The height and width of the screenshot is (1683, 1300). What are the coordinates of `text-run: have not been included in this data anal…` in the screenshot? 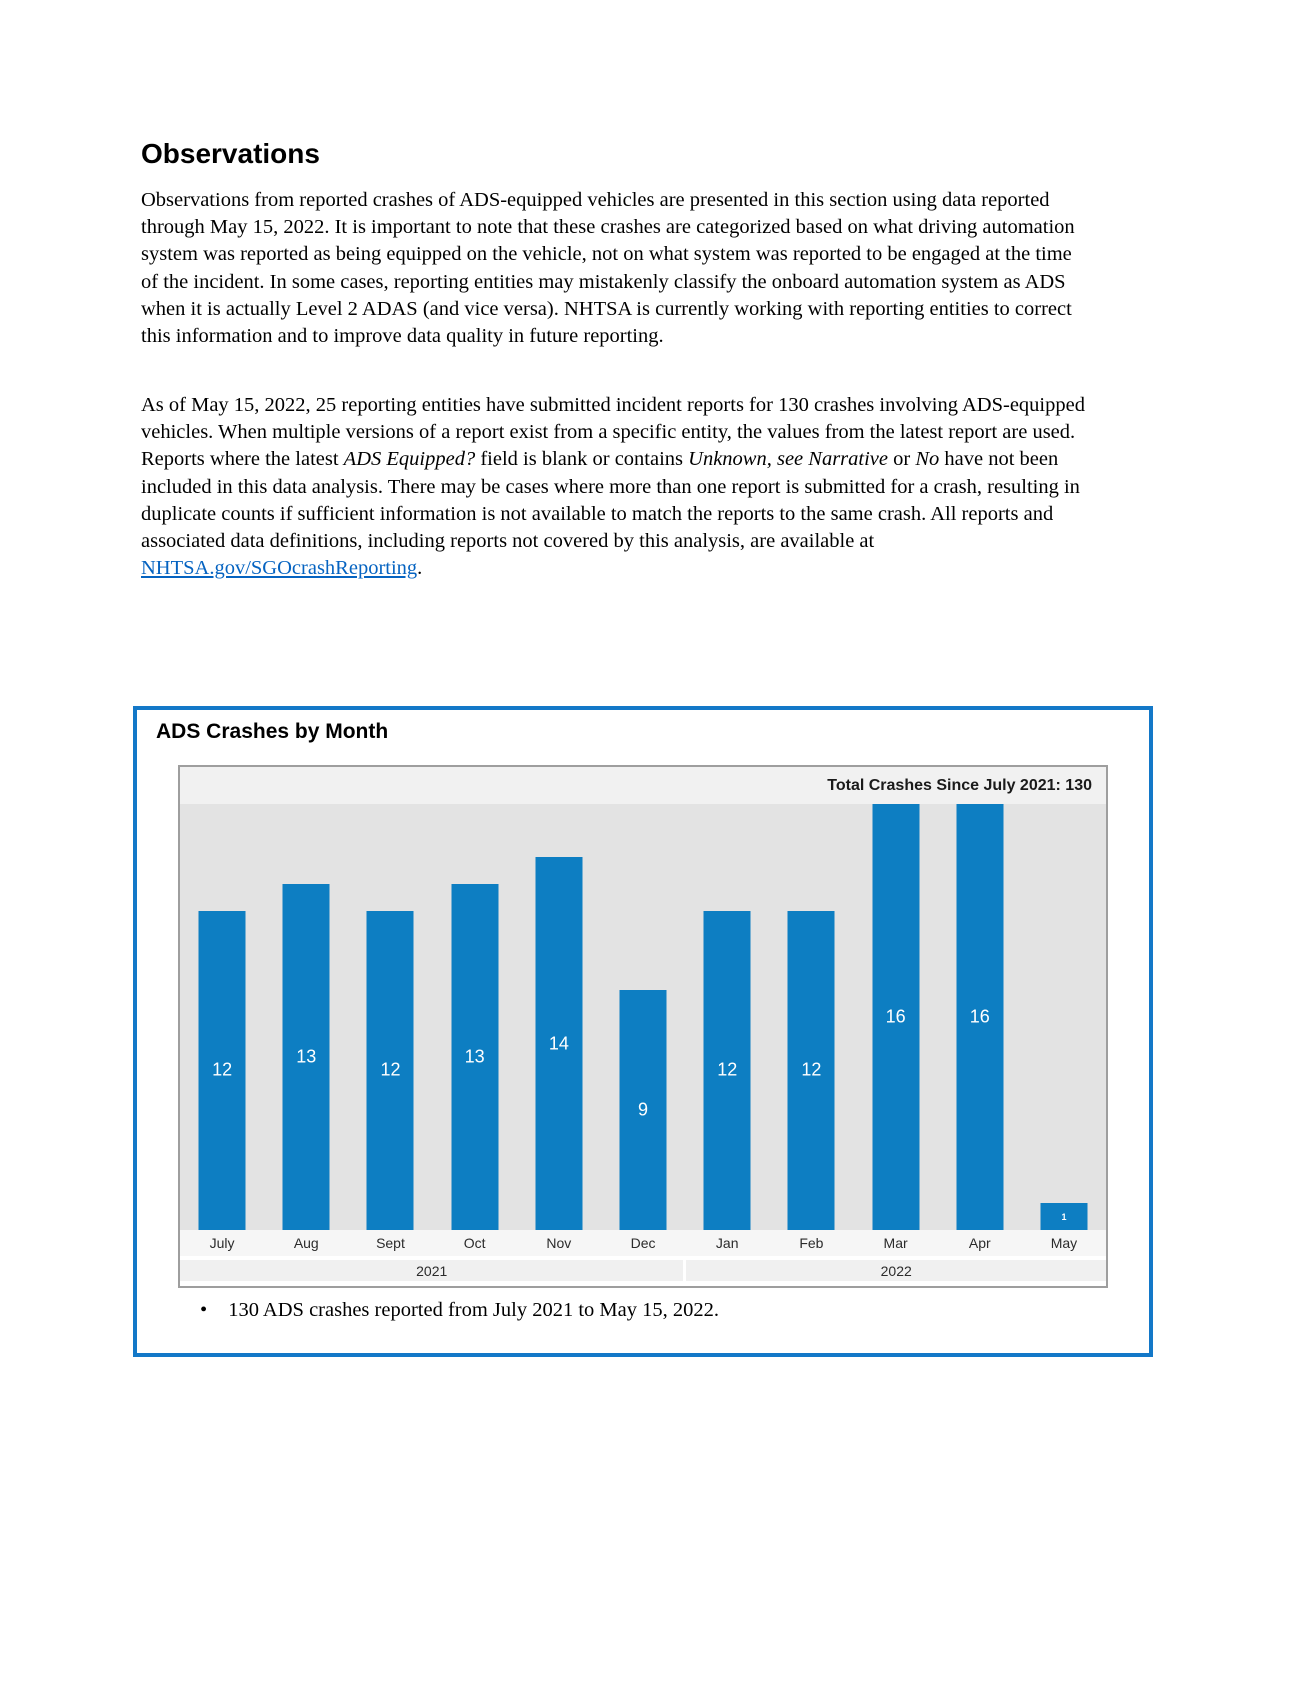 It's located at (610, 500).